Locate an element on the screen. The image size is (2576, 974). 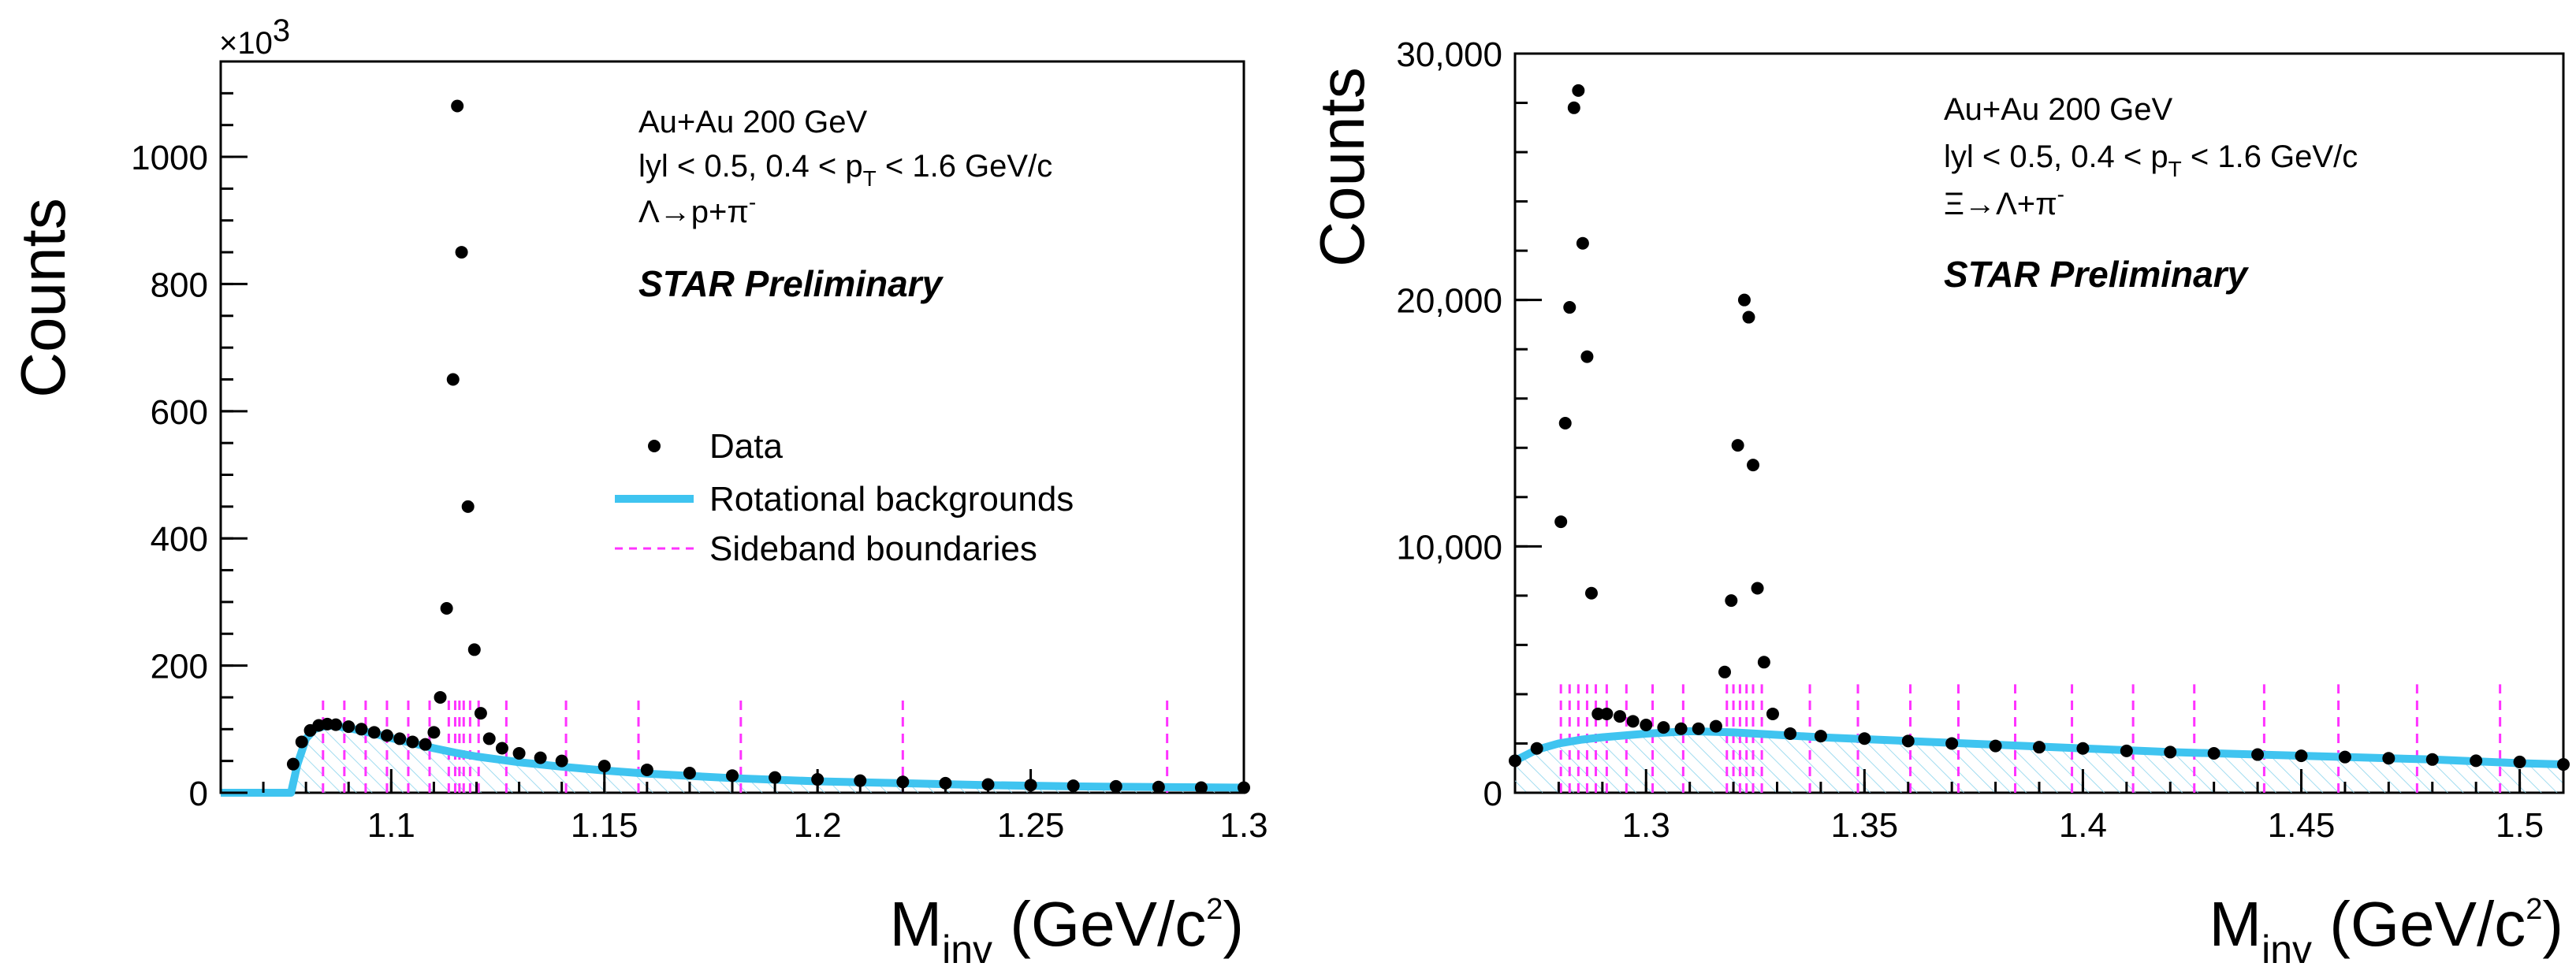
x-tick-label: 1.4 is located at coordinates (2083, 826).